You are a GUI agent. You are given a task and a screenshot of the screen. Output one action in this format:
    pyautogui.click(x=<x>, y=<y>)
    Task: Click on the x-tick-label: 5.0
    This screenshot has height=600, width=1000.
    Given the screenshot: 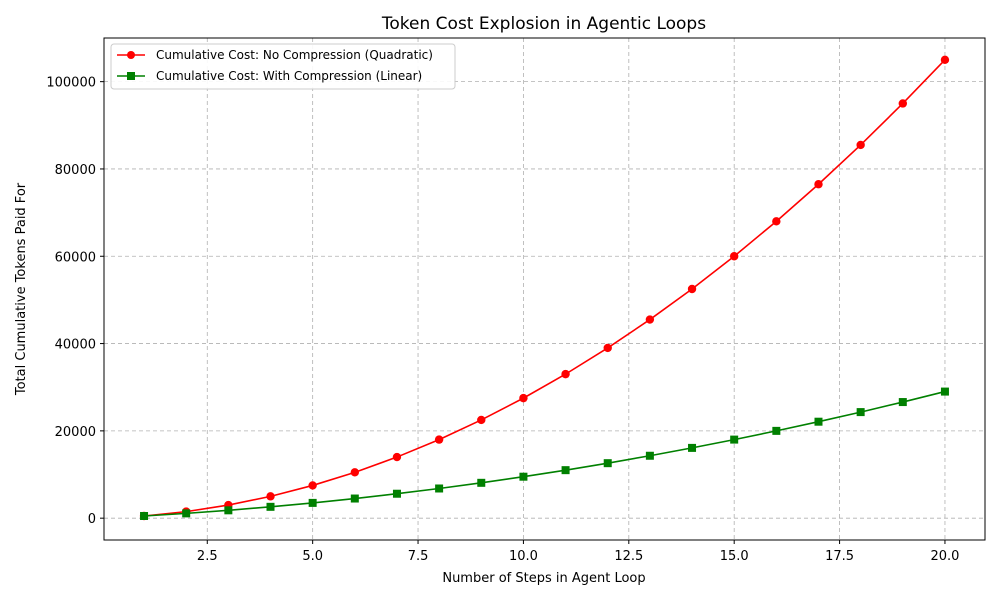 What is the action you would take?
    pyautogui.click(x=312, y=556)
    